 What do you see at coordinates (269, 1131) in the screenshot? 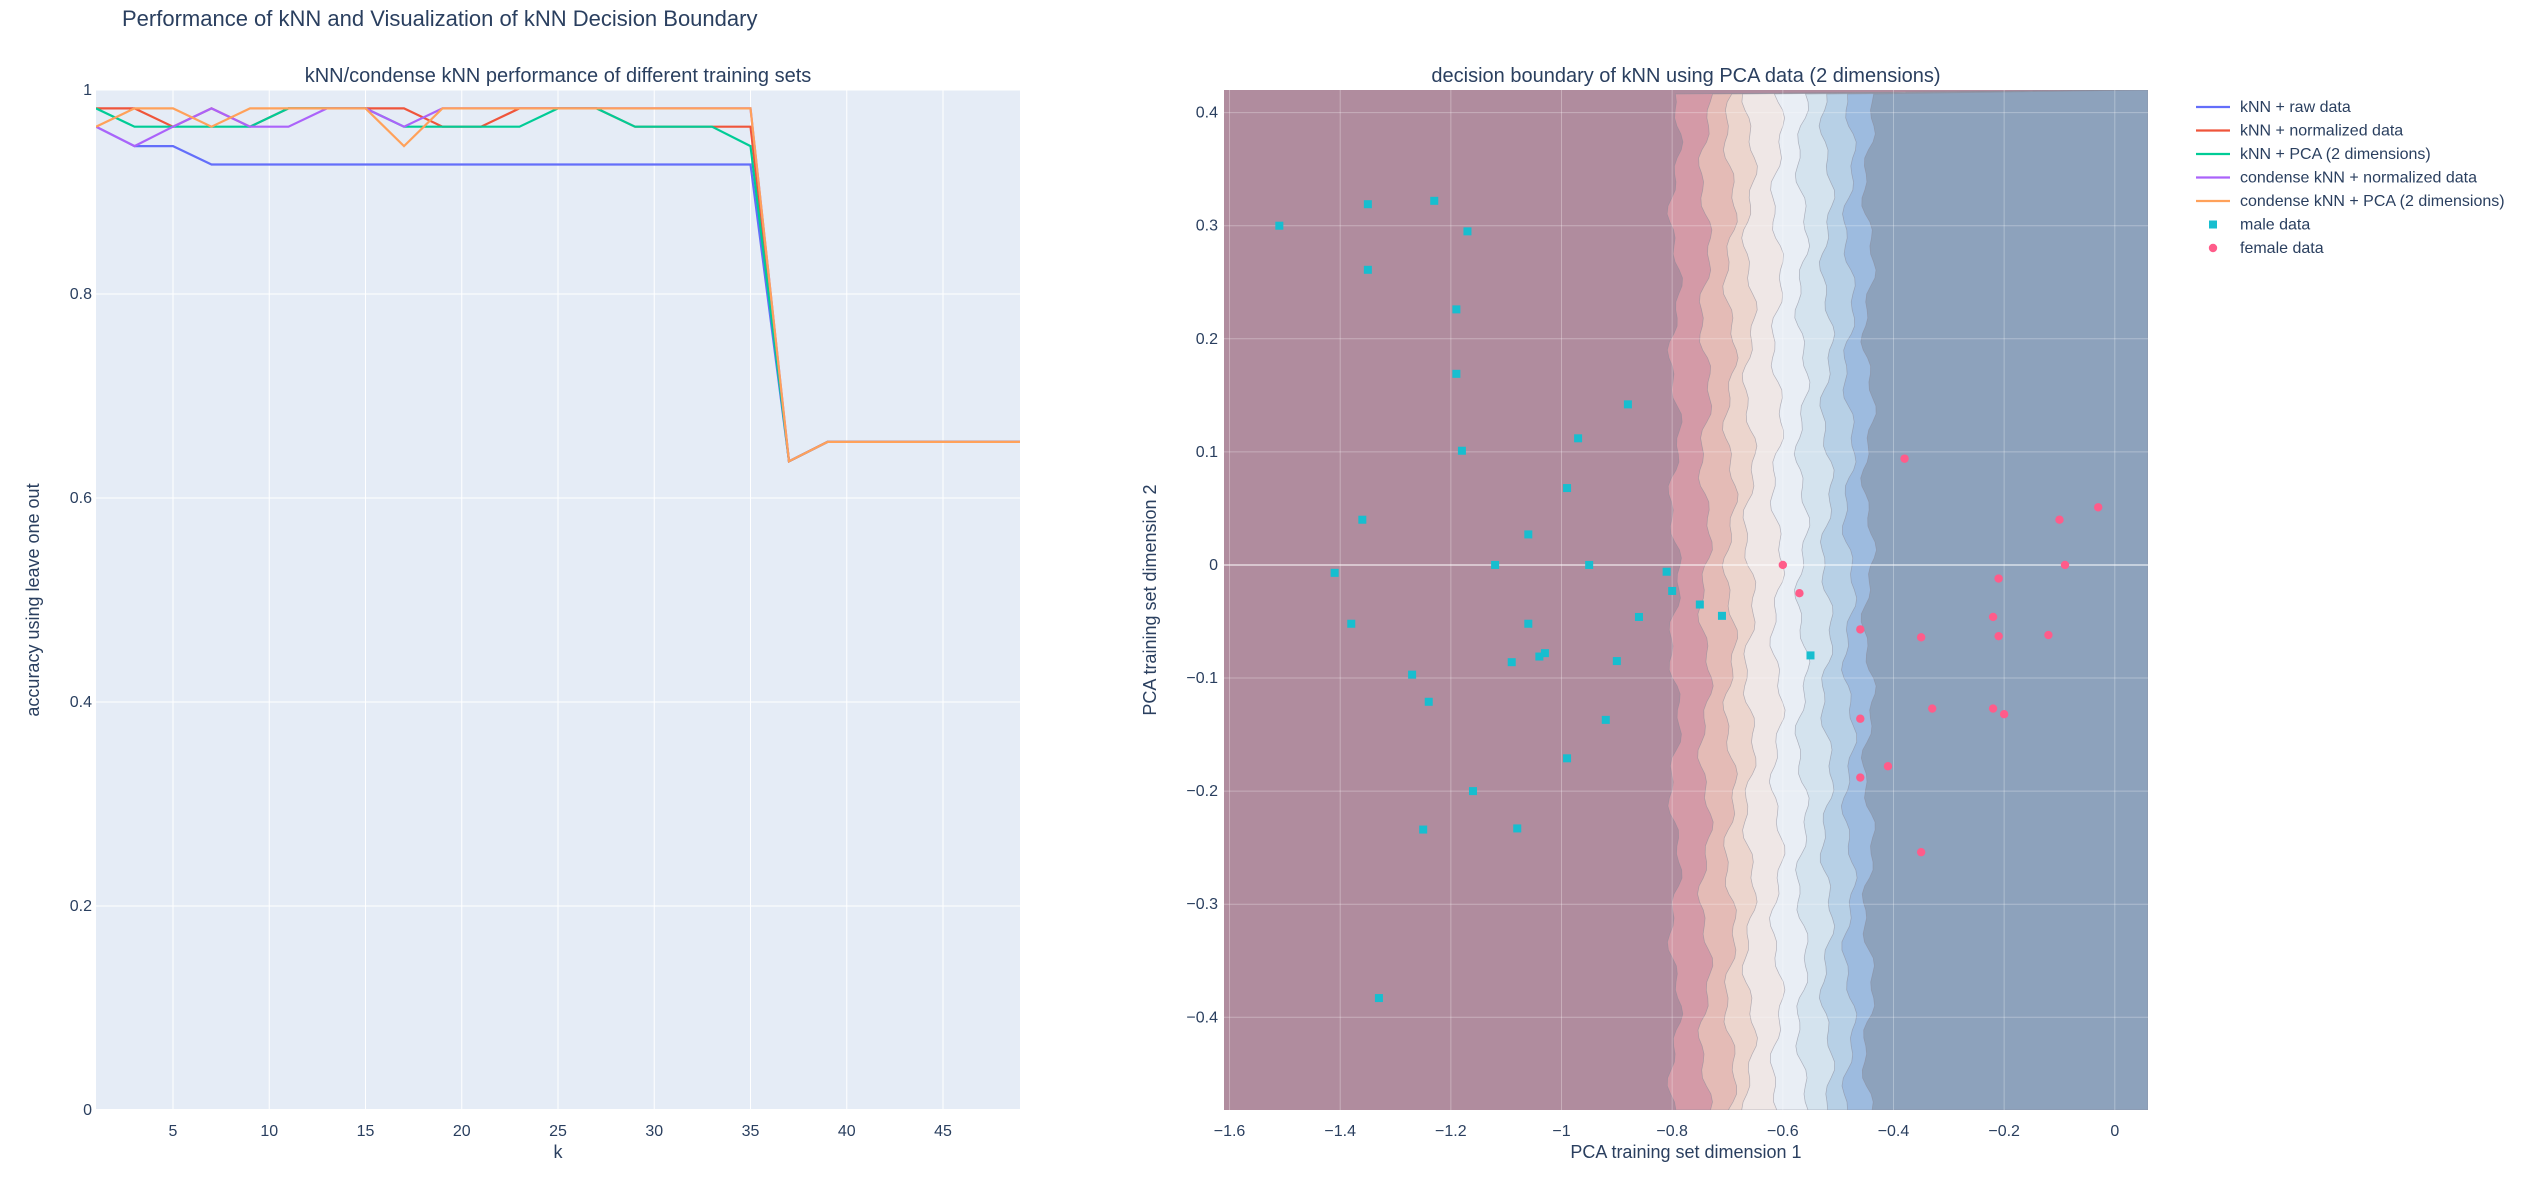
I see `x-tick-label: 10` at bounding box center [269, 1131].